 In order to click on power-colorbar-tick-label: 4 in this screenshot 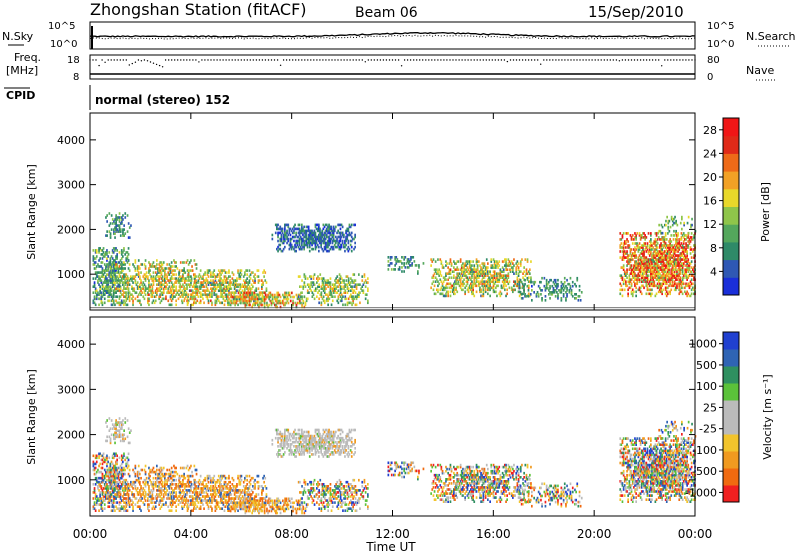, I will do `click(713, 271)`.